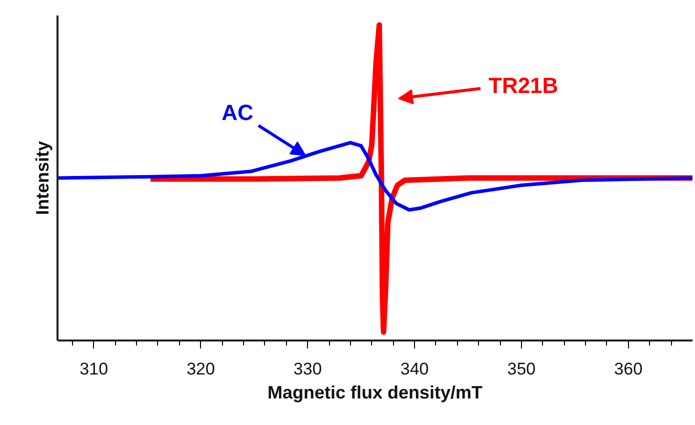  I want to click on x-tick-label: 330, so click(307, 369).